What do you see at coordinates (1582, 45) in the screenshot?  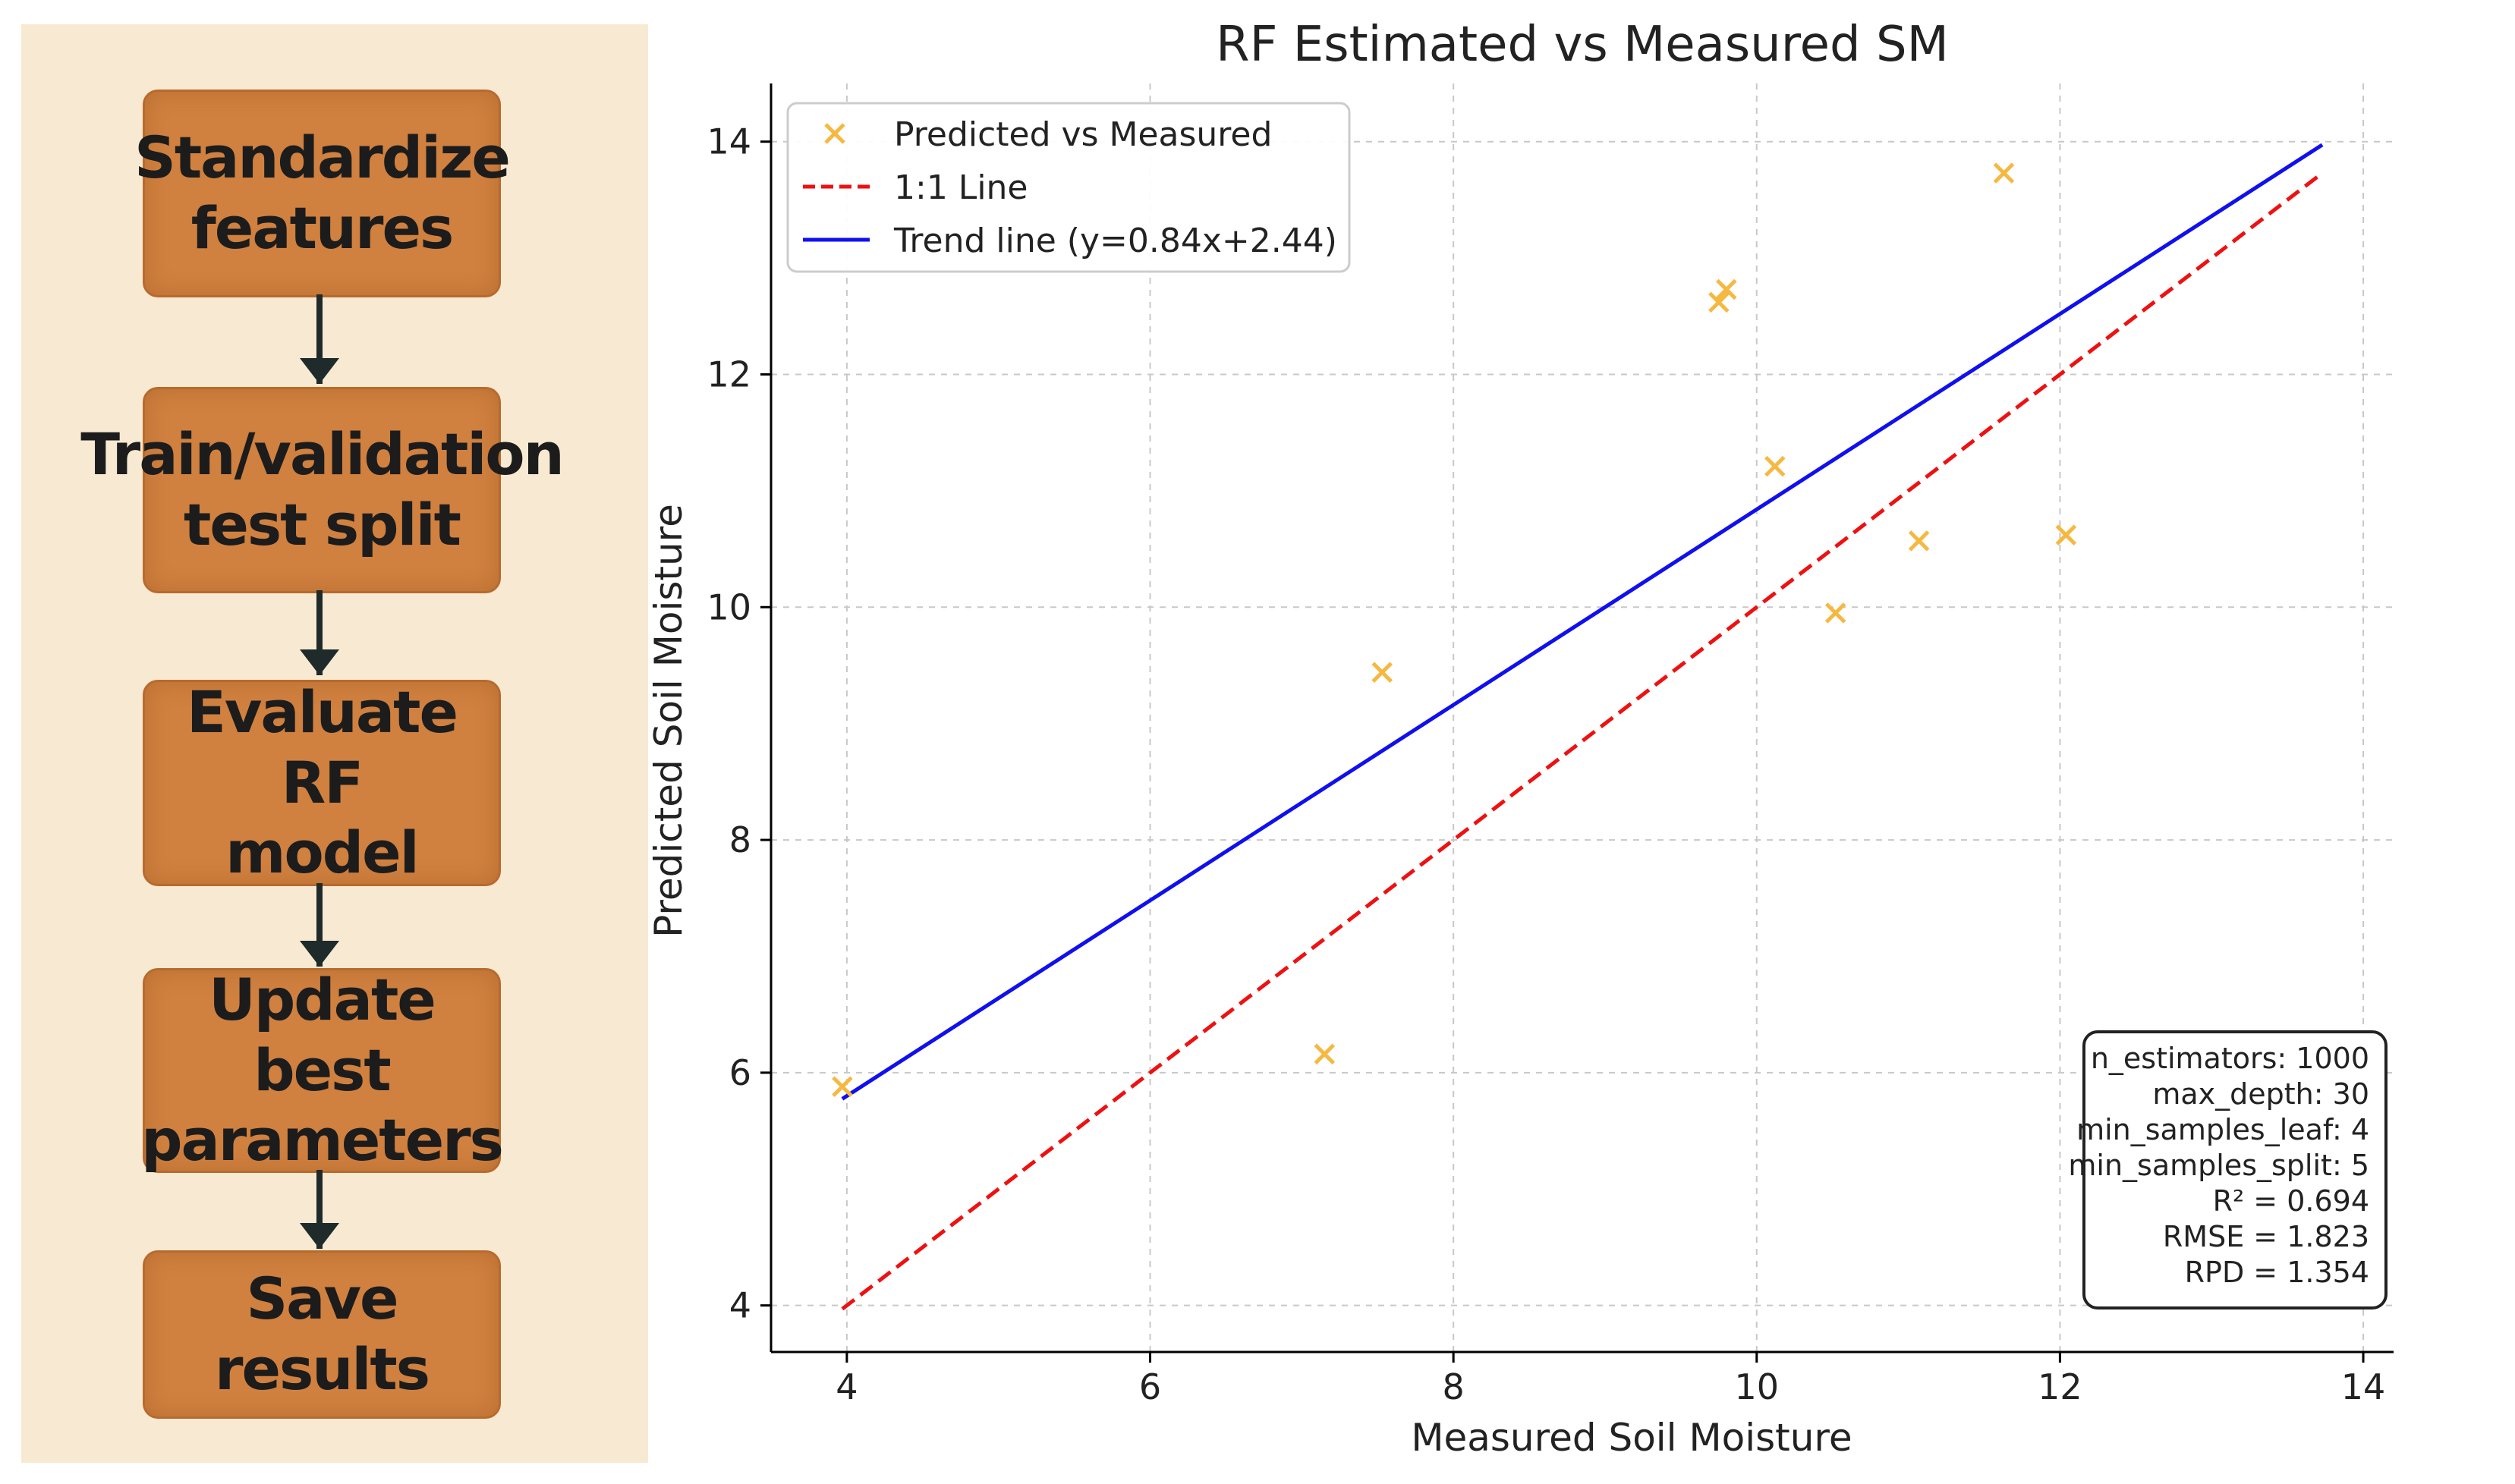 I see `chart-title: RF Estimated vs Measured SM` at bounding box center [1582, 45].